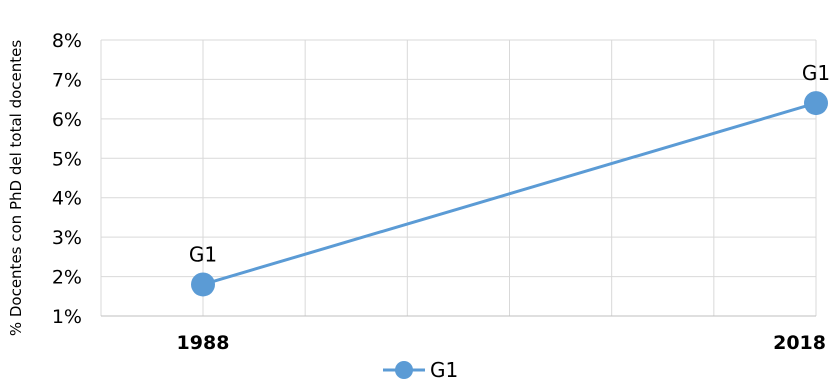 The width and height of the screenshot is (833, 381). What do you see at coordinates (67, 238) in the screenshot?
I see `y-tick-label: 3%` at bounding box center [67, 238].